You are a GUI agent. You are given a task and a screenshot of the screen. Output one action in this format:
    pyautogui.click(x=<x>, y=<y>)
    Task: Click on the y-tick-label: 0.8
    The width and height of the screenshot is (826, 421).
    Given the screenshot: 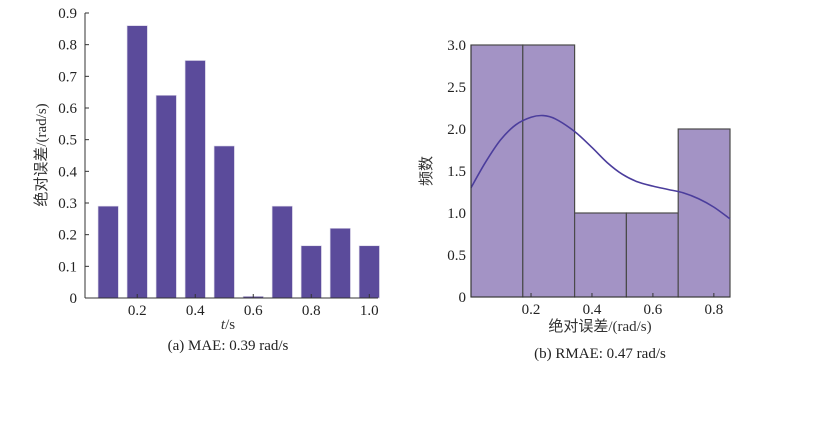 What is the action you would take?
    pyautogui.click(x=67, y=46)
    